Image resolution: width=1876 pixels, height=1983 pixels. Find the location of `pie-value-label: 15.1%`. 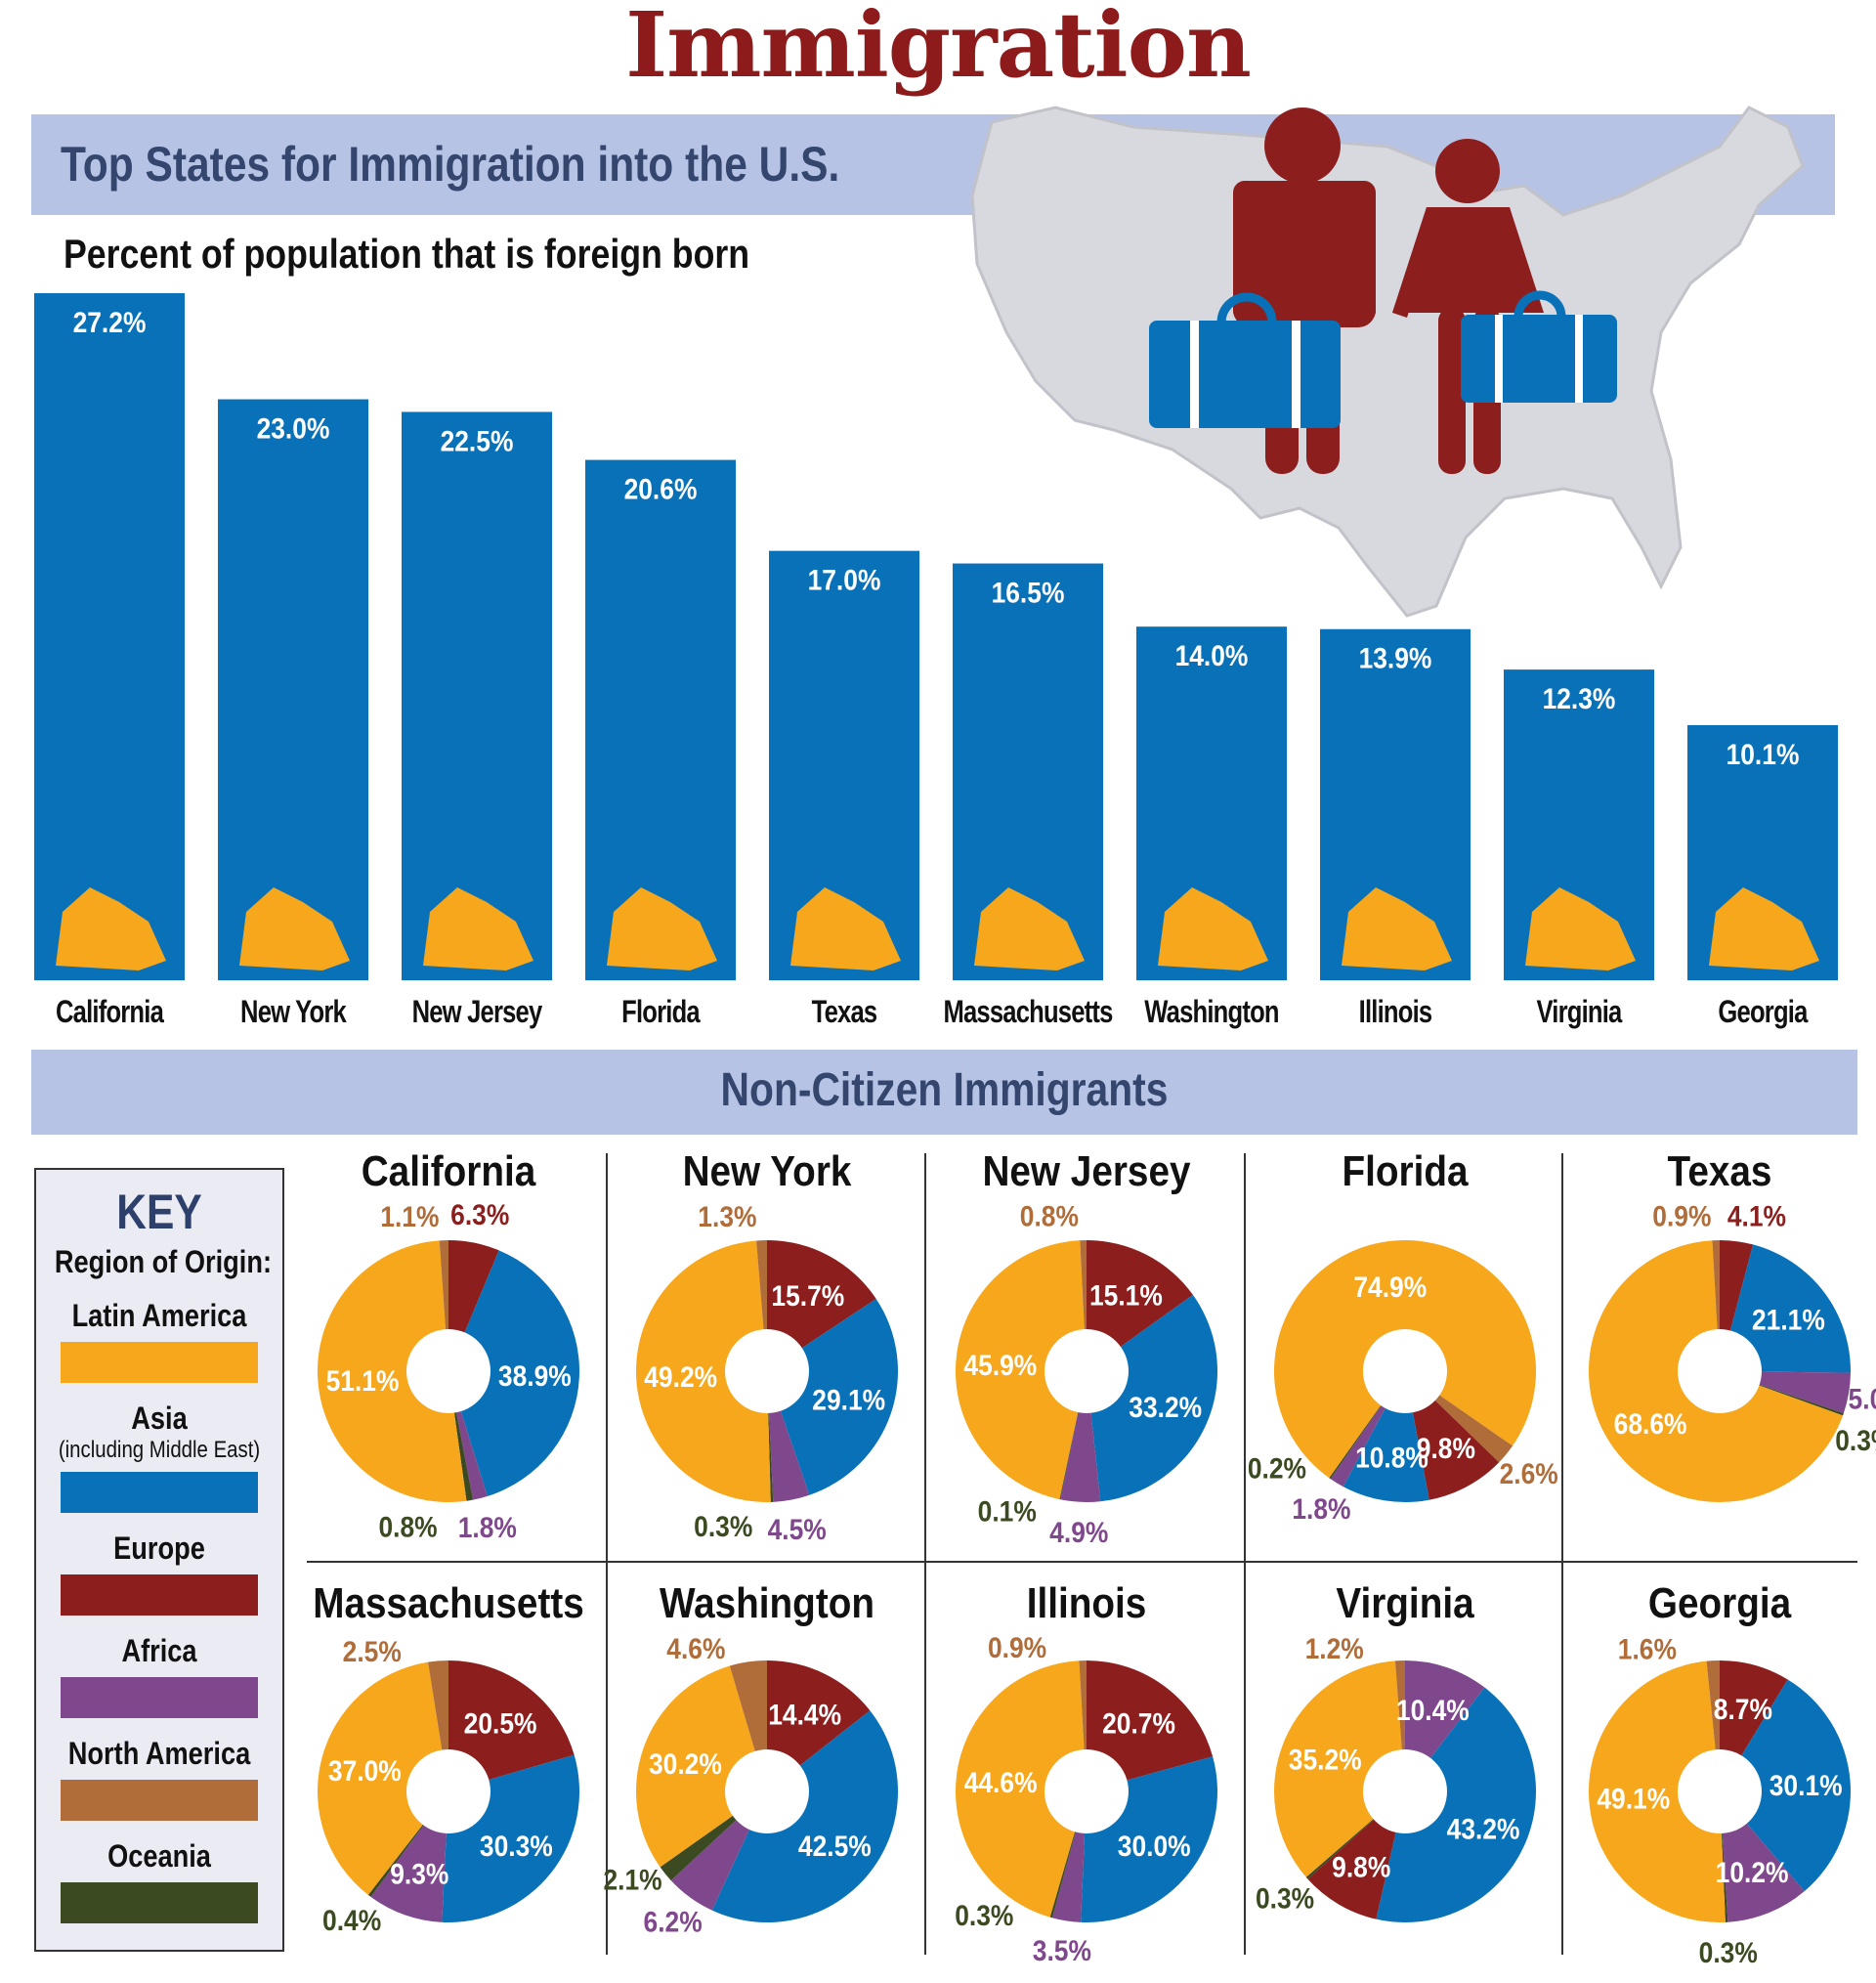

pie-value-label: 15.1% is located at coordinates (1126, 1295).